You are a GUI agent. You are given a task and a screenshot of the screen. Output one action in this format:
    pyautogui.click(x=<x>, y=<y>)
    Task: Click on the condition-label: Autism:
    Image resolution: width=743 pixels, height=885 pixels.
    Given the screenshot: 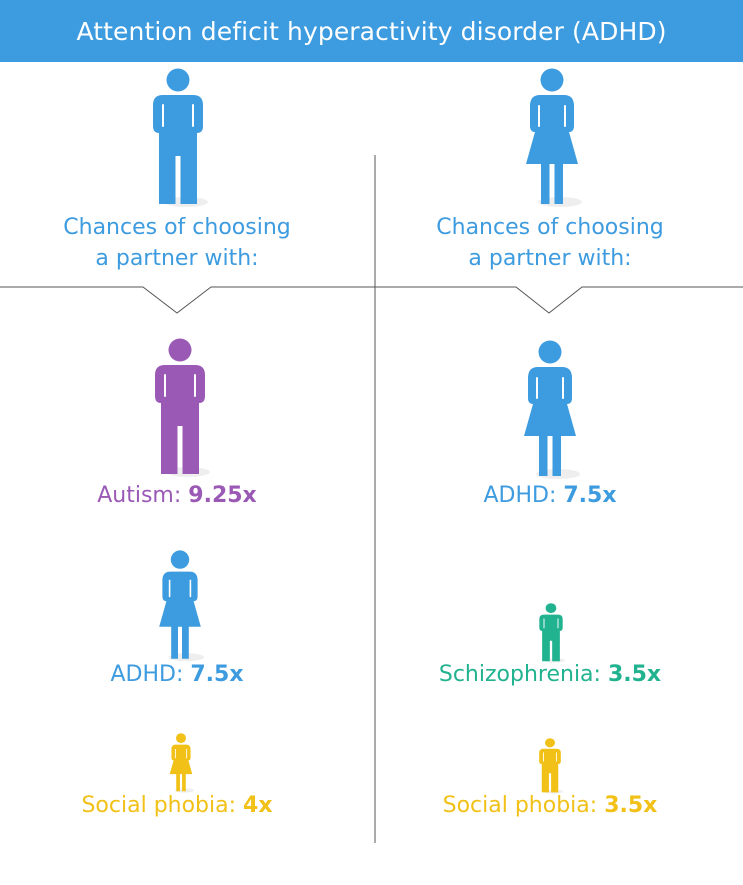 What is the action you would take?
    pyautogui.click(x=139, y=495)
    